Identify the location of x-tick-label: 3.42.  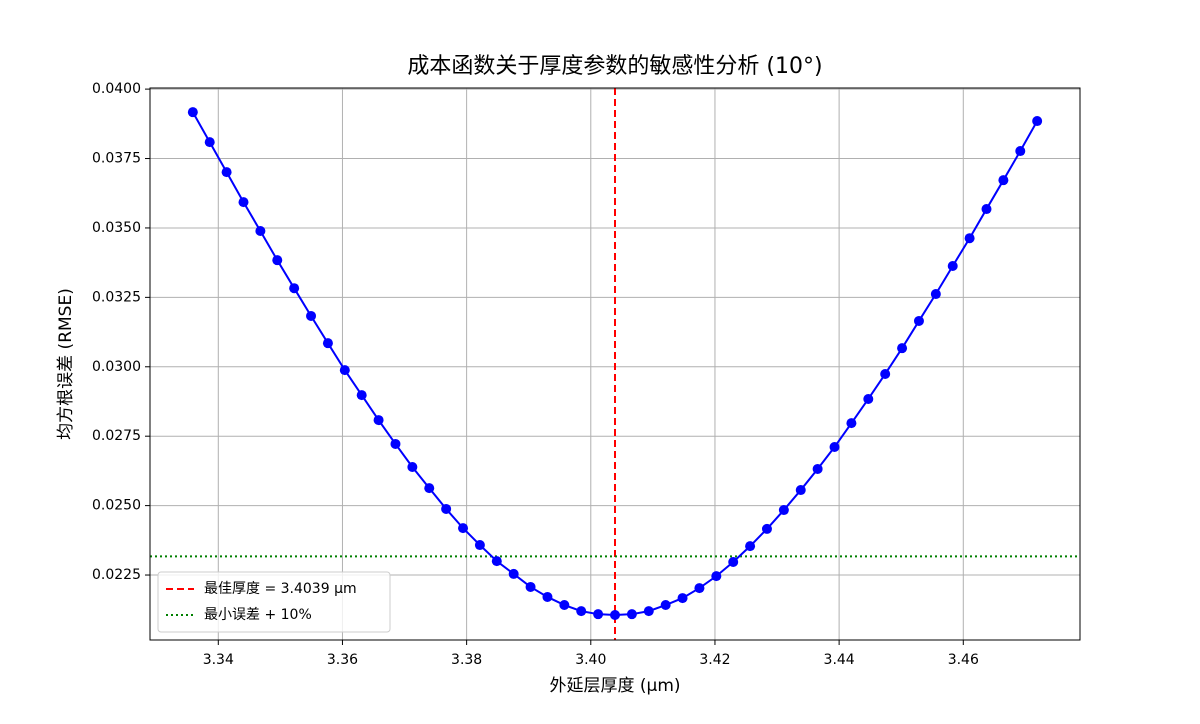
(714, 660).